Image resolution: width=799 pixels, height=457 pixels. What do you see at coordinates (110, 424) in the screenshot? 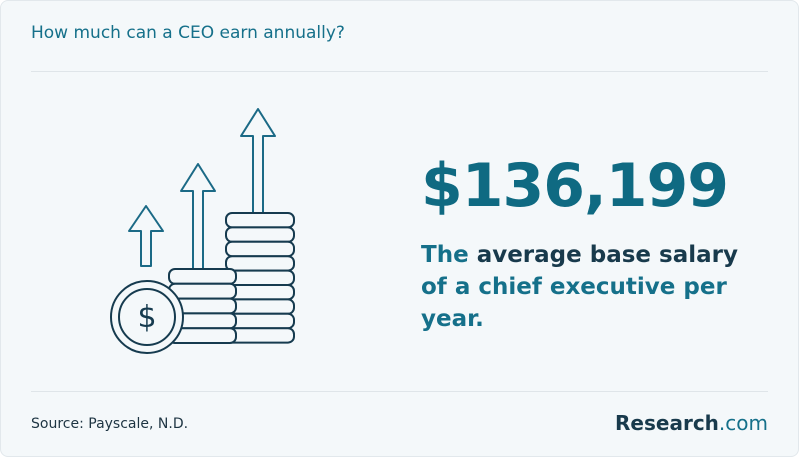
I see `source: Source: Payscale, N.D.` at bounding box center [110, 424].